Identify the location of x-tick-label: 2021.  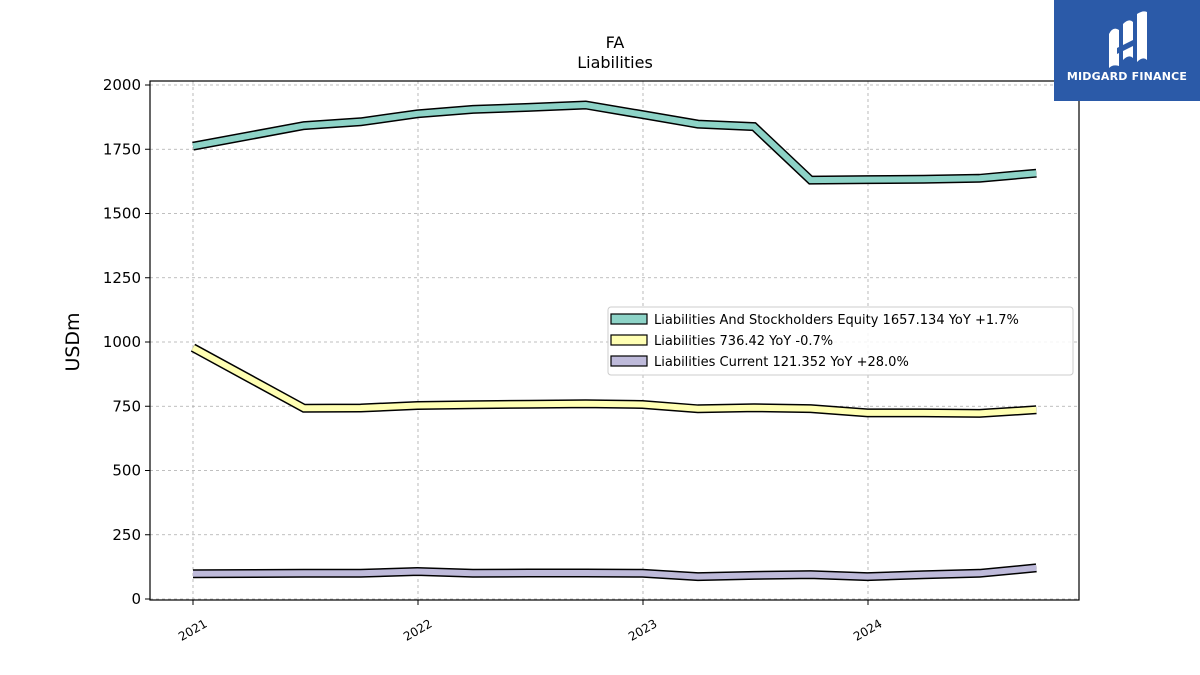
(192, 629).